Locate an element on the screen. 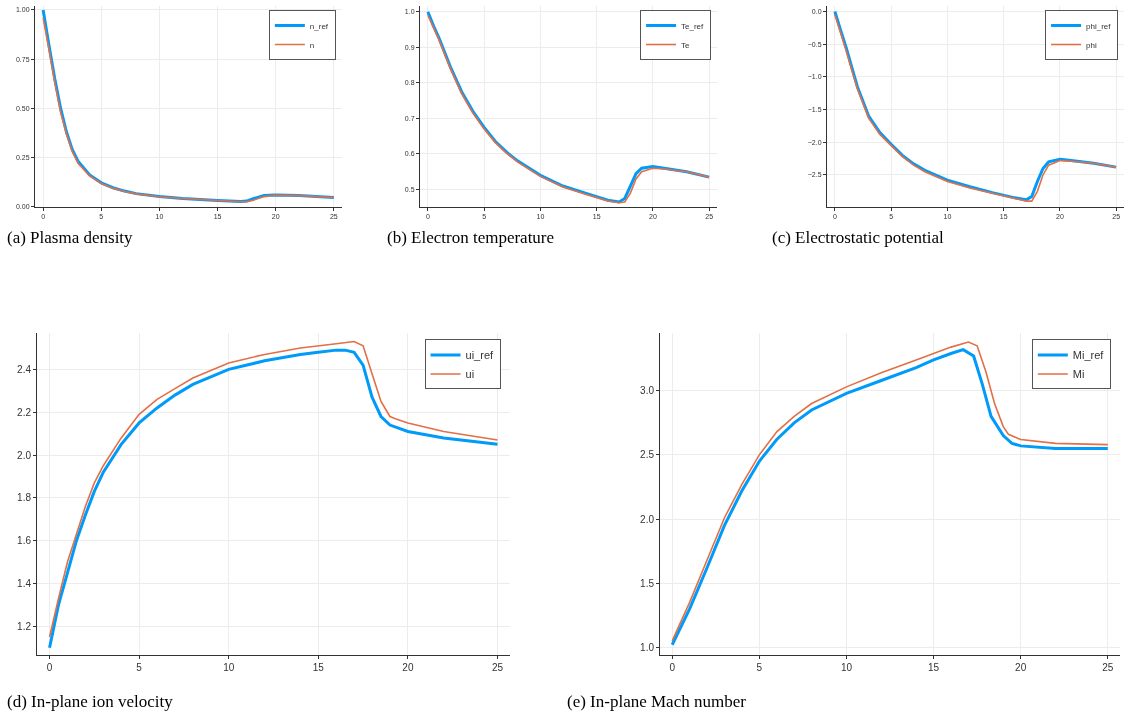 The height and width of the screenshot is (720, 1130). legend-label: n_ref is located at coordinates (319, 26).